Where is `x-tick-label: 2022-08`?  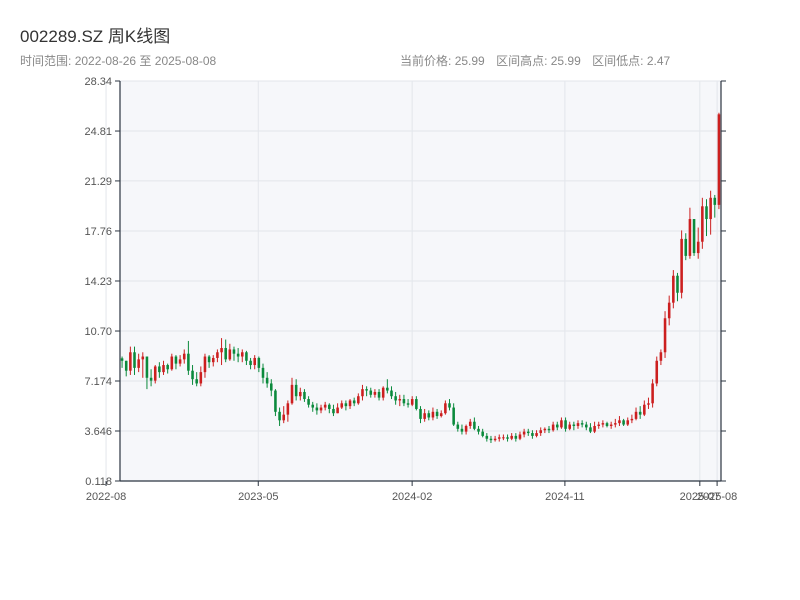 x-tick-label: 2022-08 is located at coordinates (106, 497).